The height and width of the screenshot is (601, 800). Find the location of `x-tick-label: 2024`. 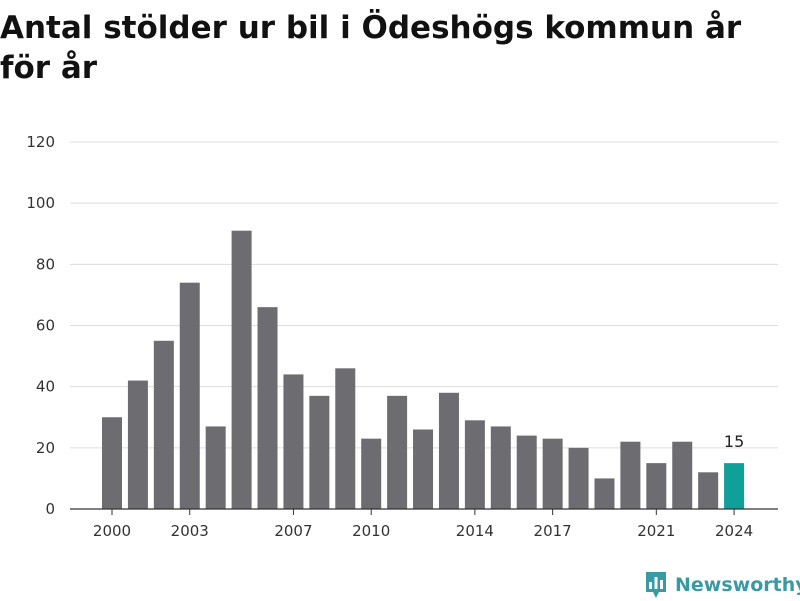

x-tick-label: 2024 is located at coordinates (734, 531).